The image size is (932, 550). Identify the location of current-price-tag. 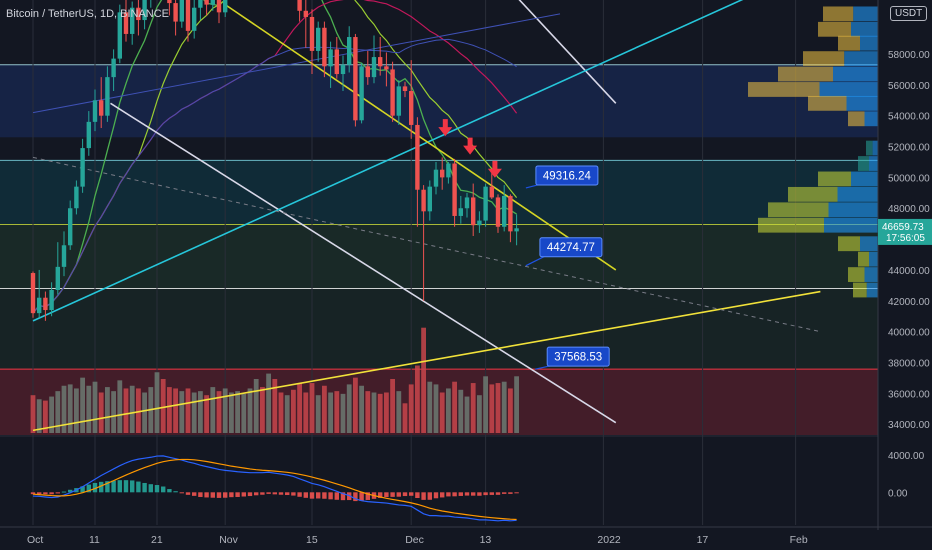
(905, 231).